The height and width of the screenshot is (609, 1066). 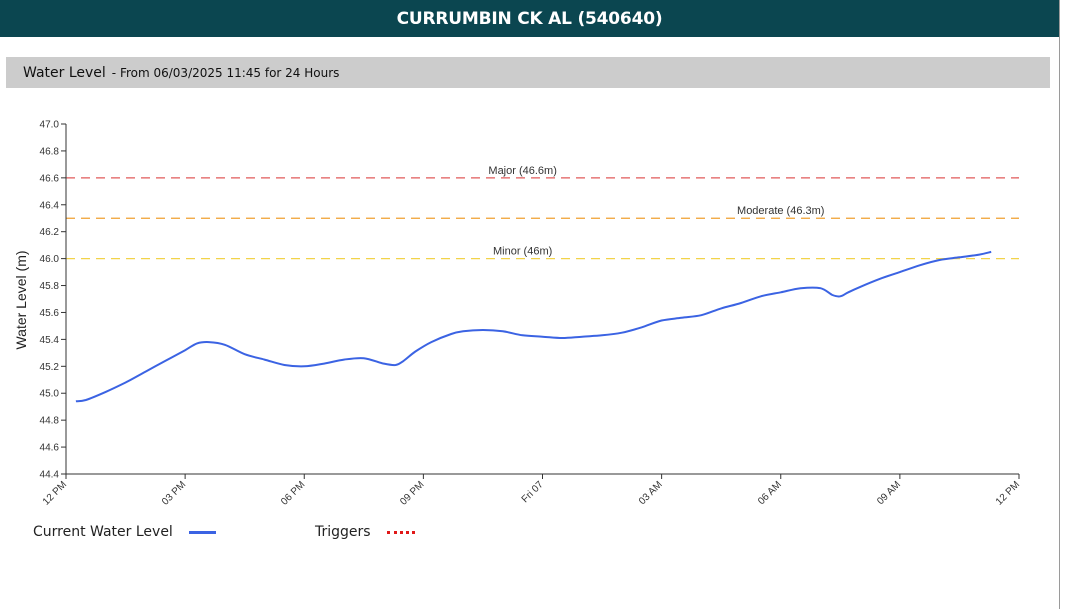 I want to click on trigger-label: Moderate (46.3m), so click(x=780, y=211).